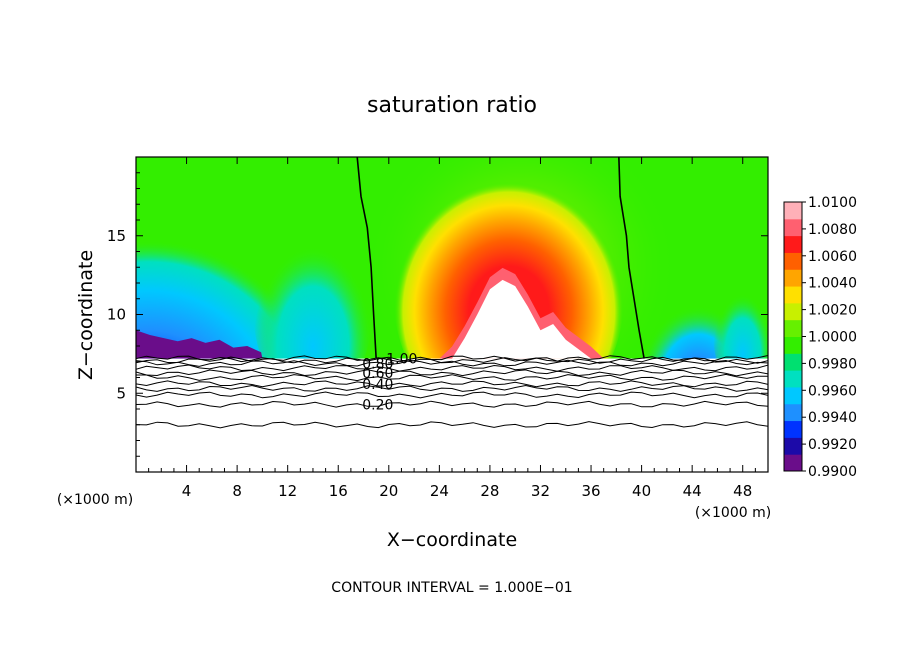 This screenshot has height=654, width=904. Describe the element at coordinates (401, 360) in the screenshot. I see `contour-label: 1.00` at that location.